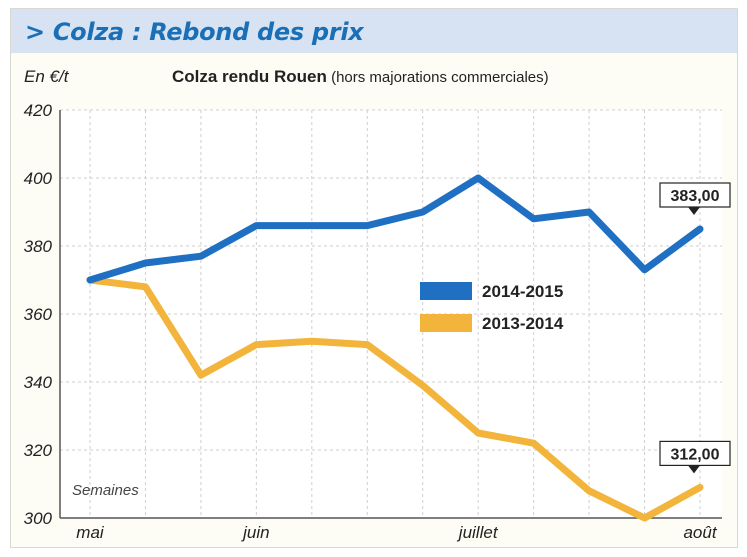 The image size is (747, 557). Describe the element at coordinates (523, 323) in the screenshot. I see `legend-label: 2013-2014` at that location.